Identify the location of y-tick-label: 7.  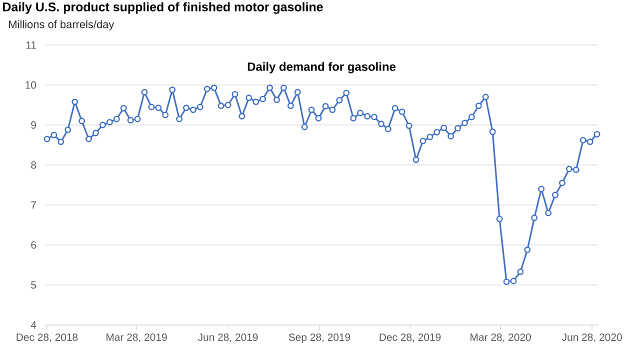
(33, 205).